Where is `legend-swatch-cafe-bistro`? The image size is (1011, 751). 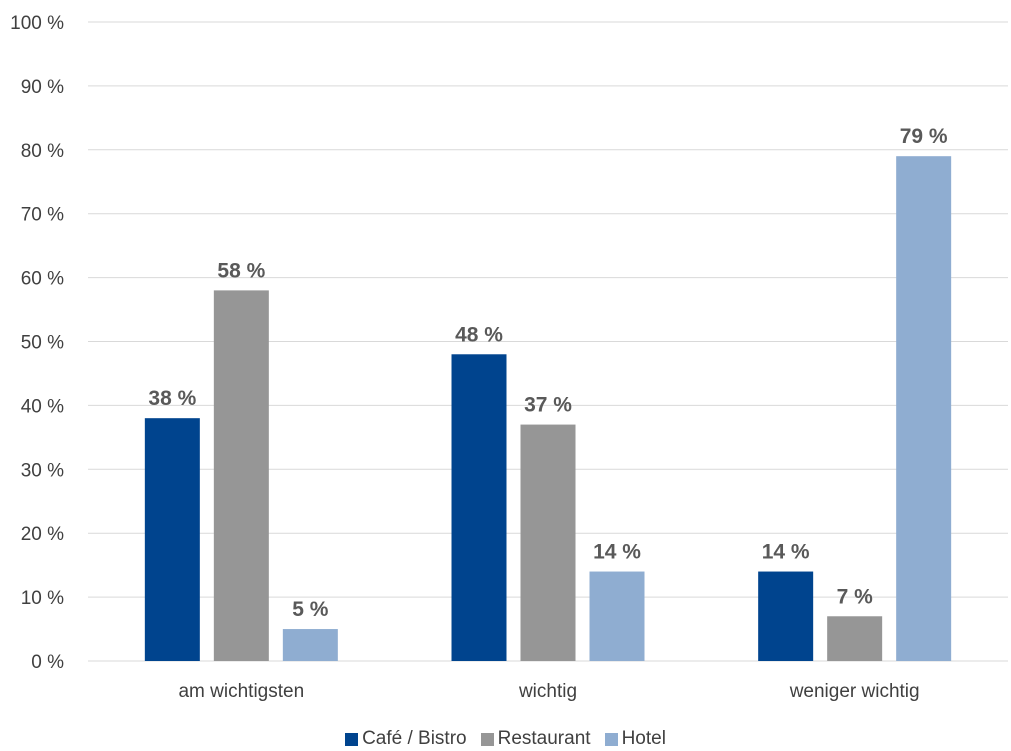
legend-swatch-cafe-bistro is located at coordinates (352, 739).